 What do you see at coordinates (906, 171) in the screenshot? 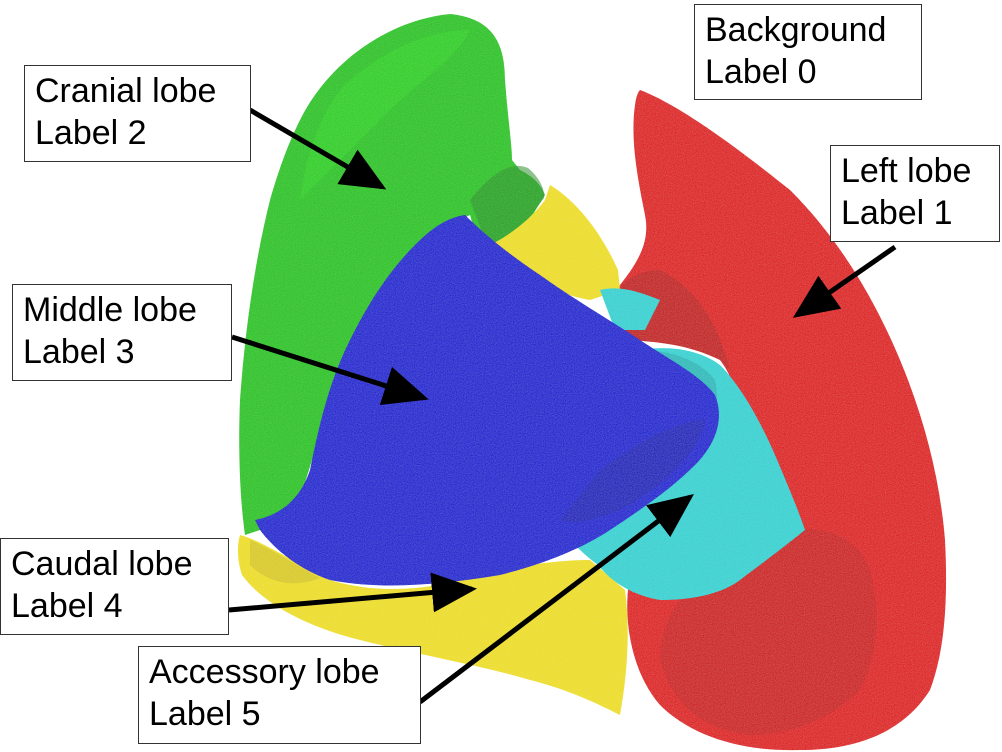
I see `label-name: Left lobe` at bounding box center [906, 171].